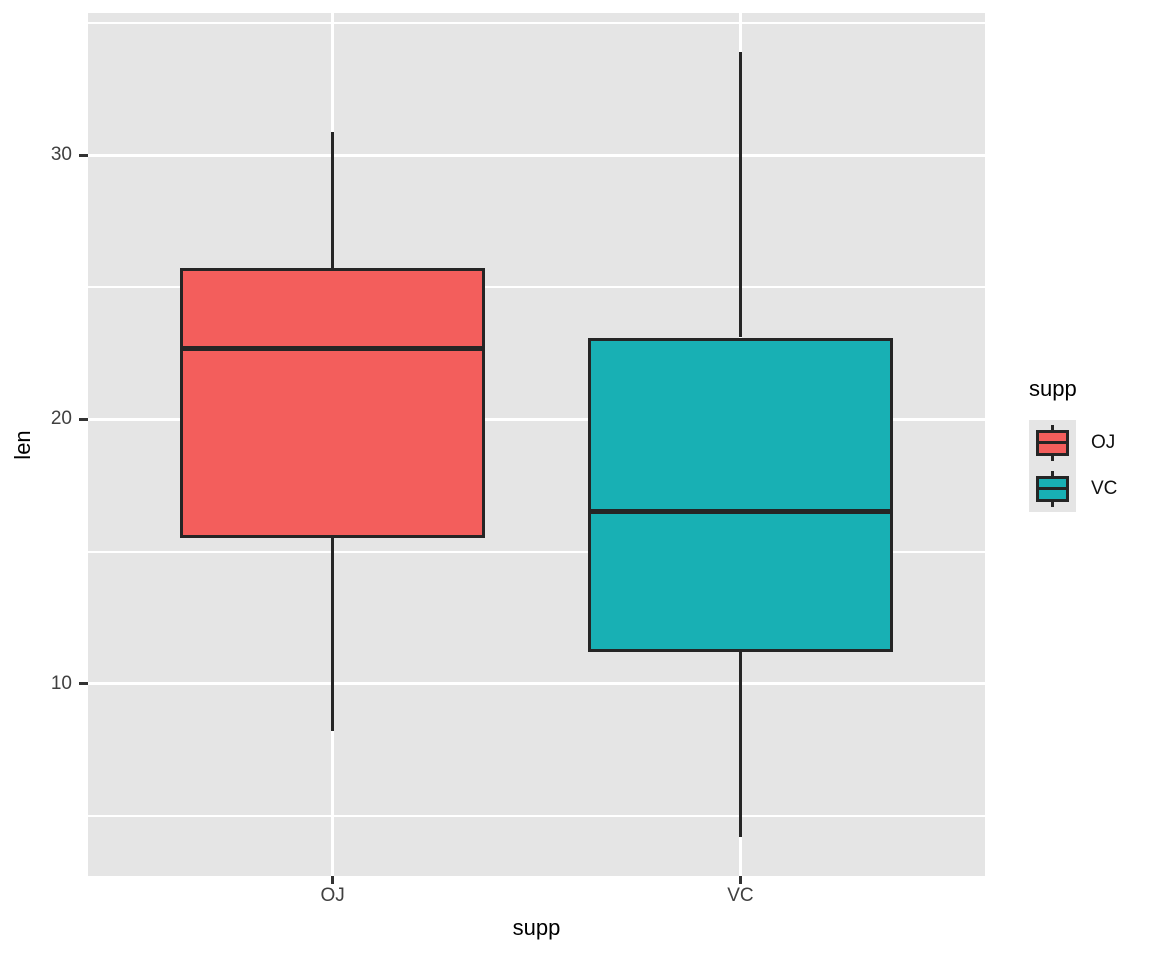  I want to click on y-tick-label-30: 30, so click(61, 155).